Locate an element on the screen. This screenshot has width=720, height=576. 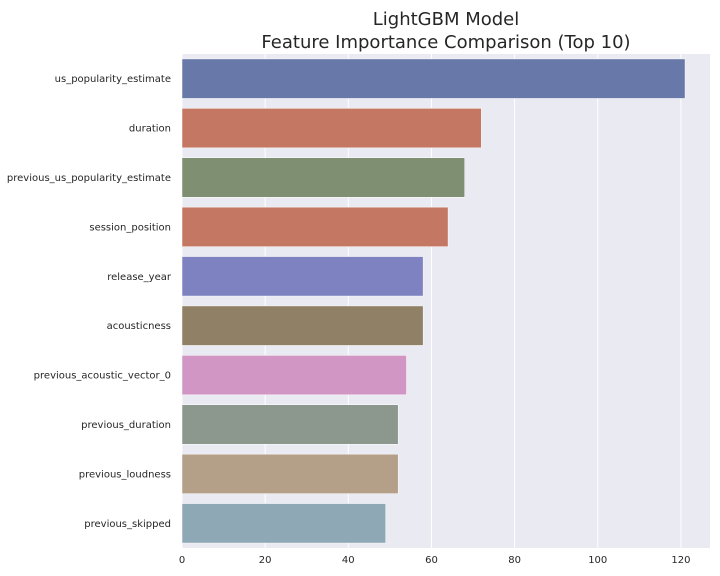
category-label: previous_acoustic_vector_0 is located at coordinates (102, 376).